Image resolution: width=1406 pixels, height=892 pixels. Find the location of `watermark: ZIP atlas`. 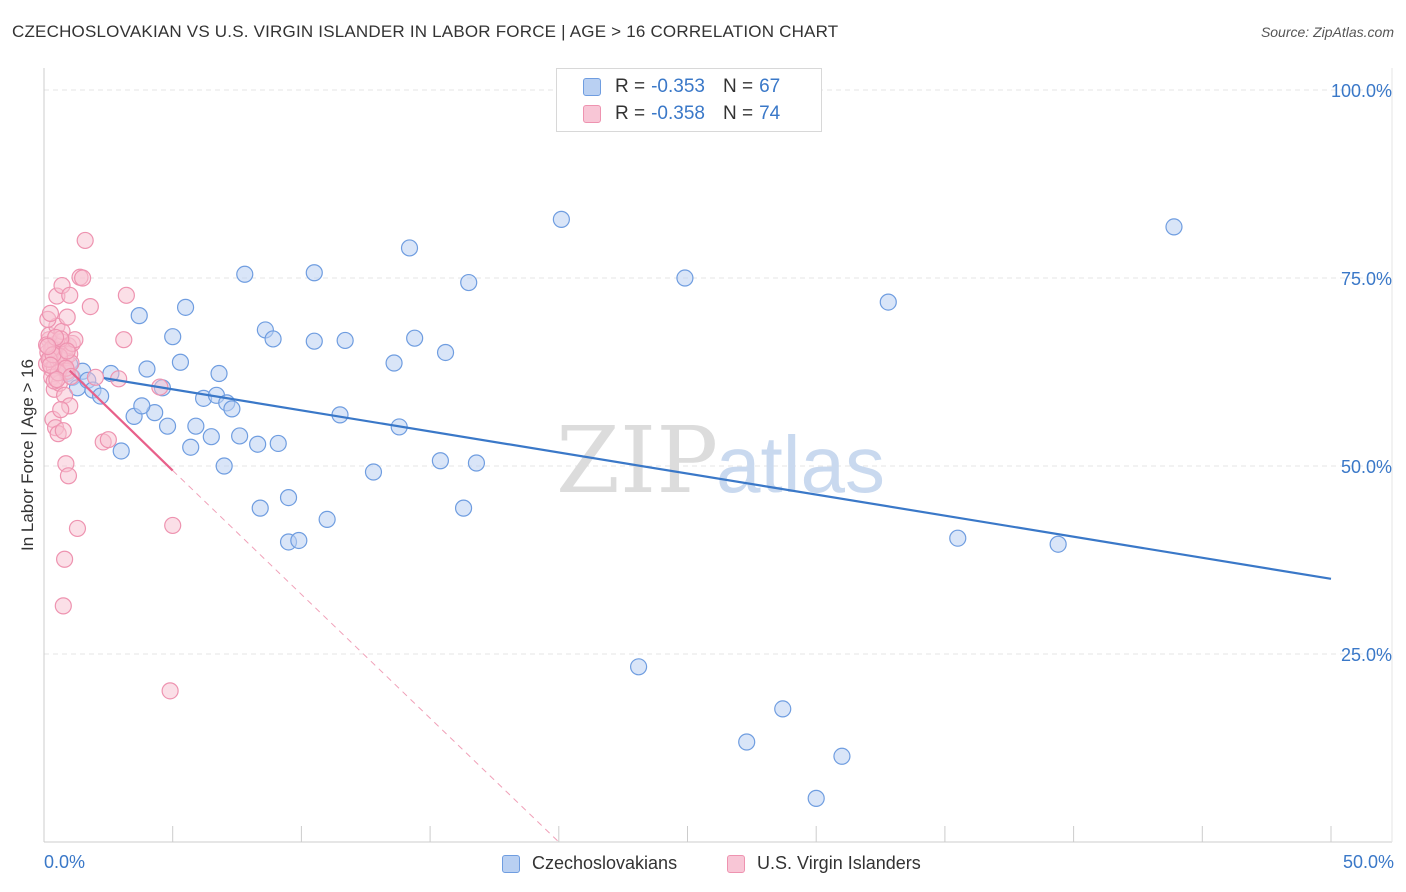

watermark: ZIP atlas is located at coordinates (720, 460).